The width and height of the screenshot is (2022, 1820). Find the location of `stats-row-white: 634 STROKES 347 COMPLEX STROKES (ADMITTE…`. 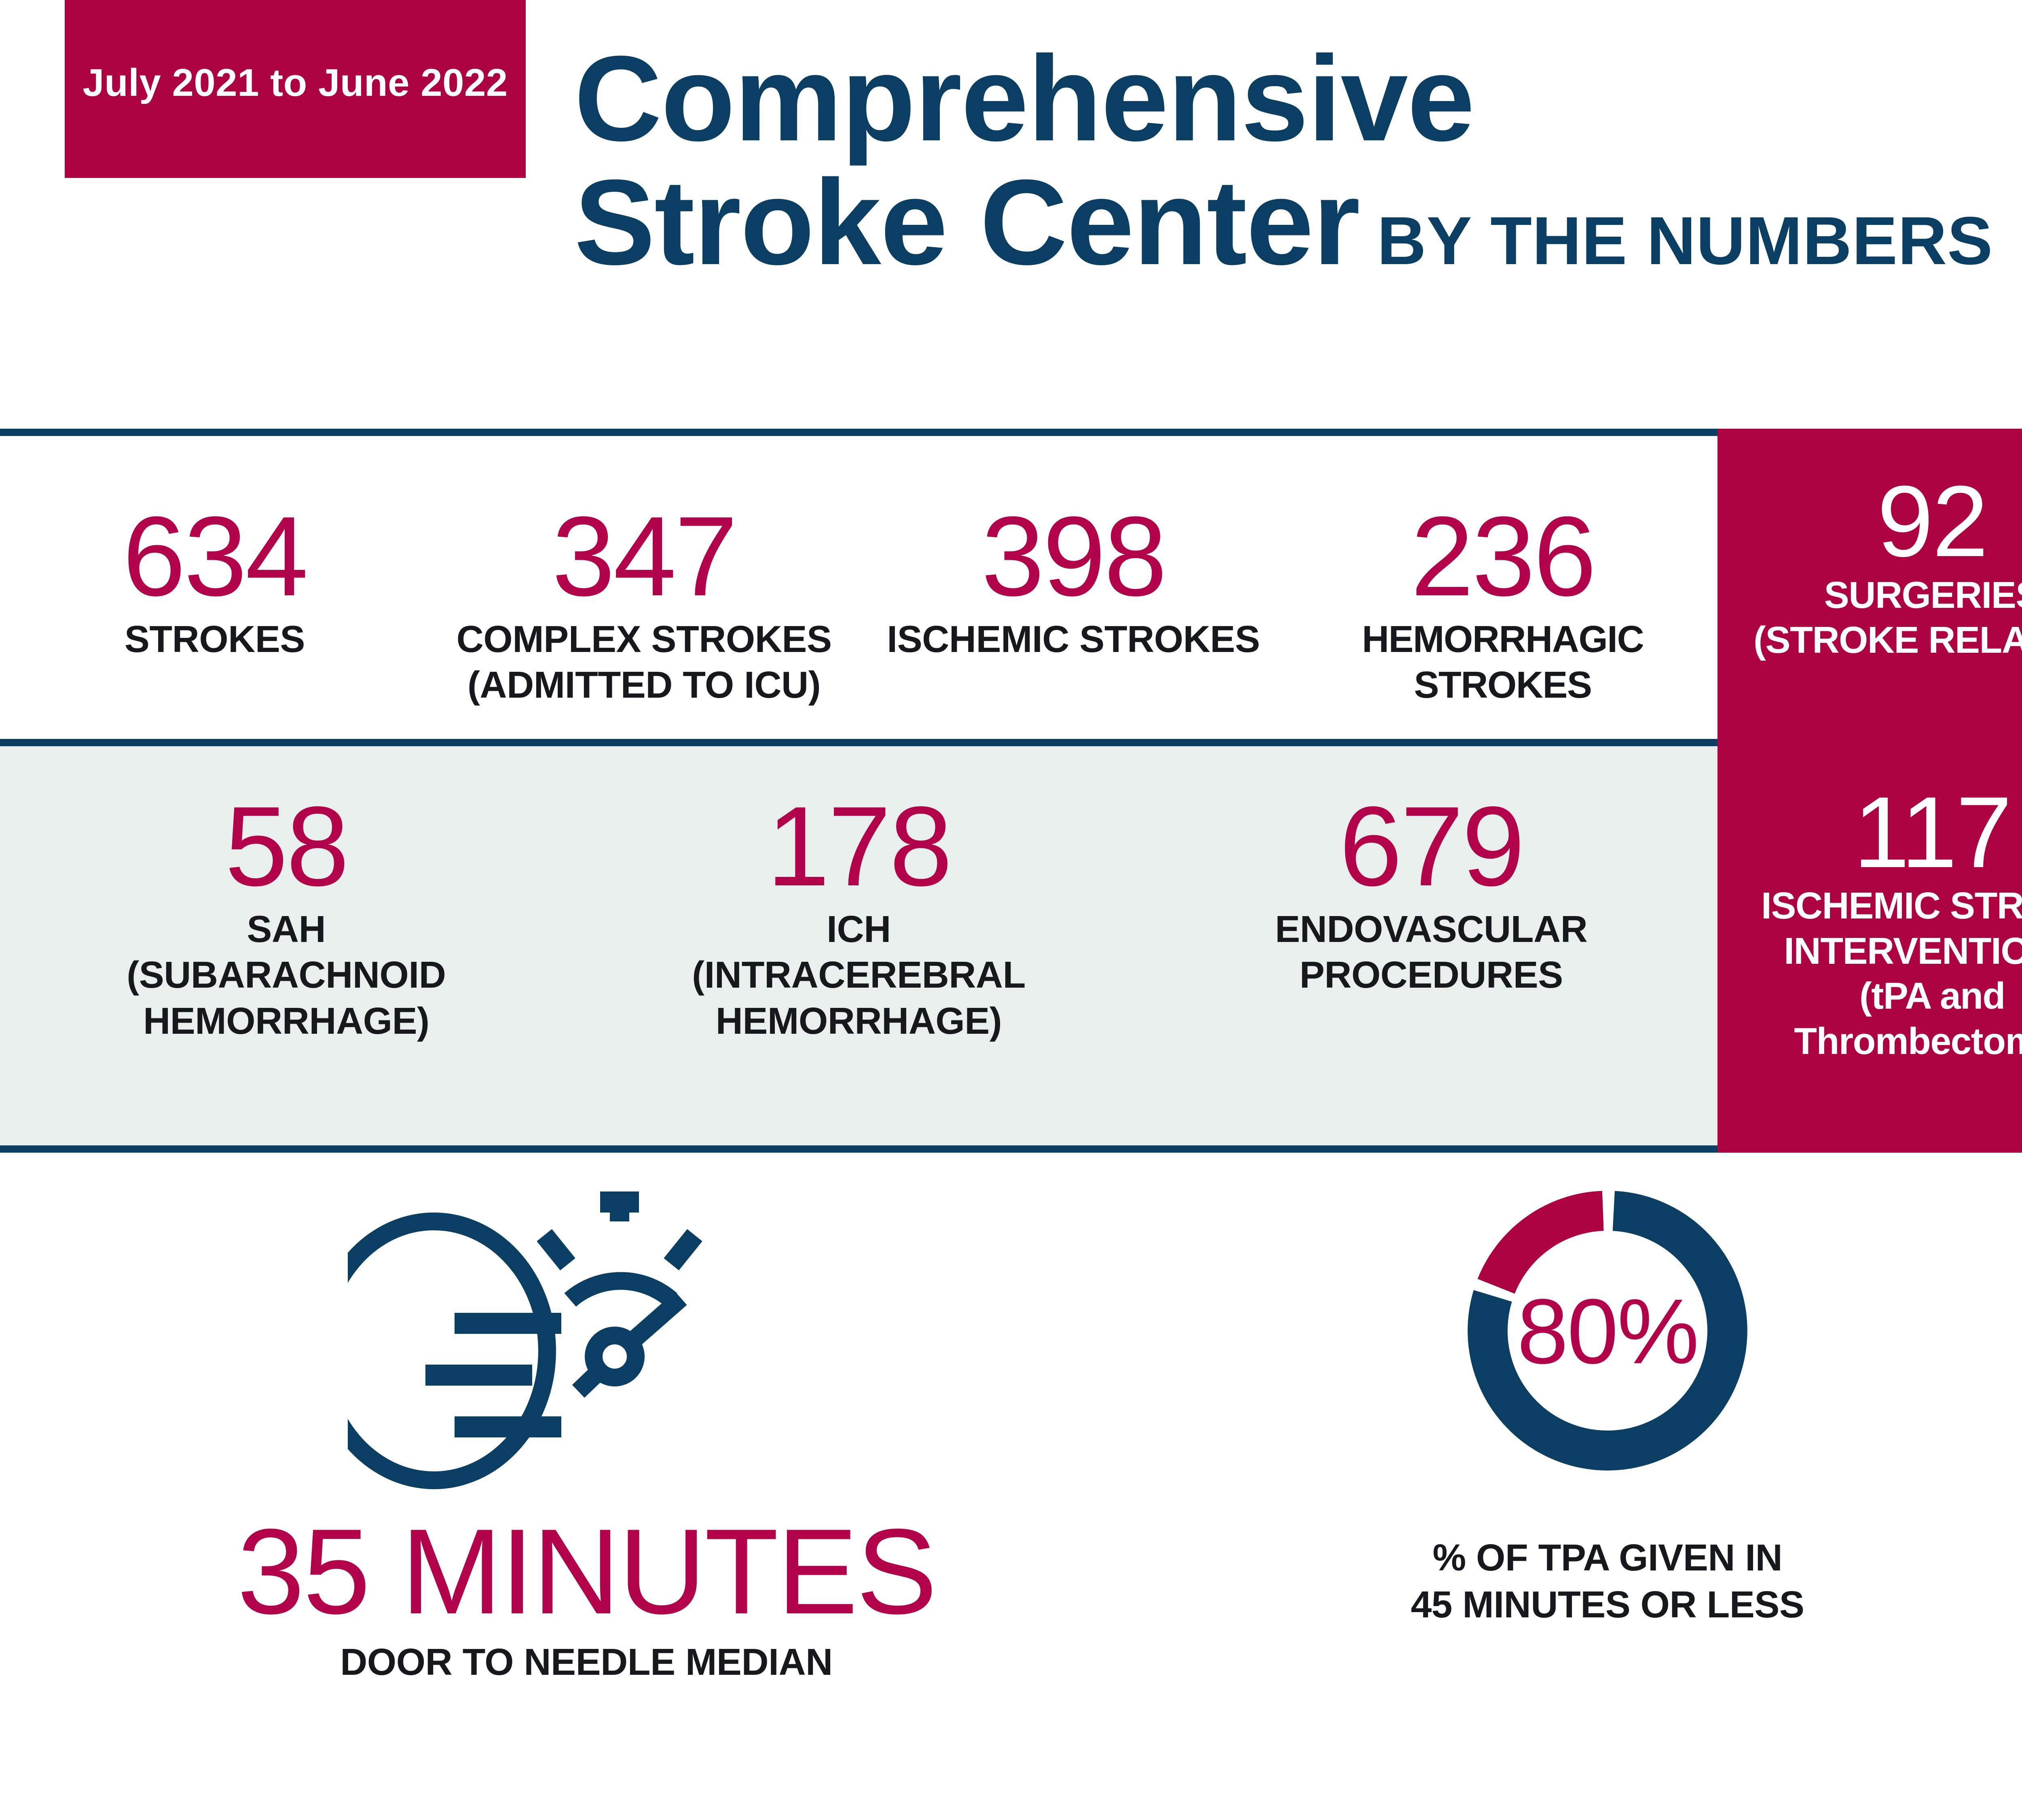

stats-row-white: 634 STROKES 347 COMPLEX STROKES (ADMITTE… is located at coordinates (858, 587).